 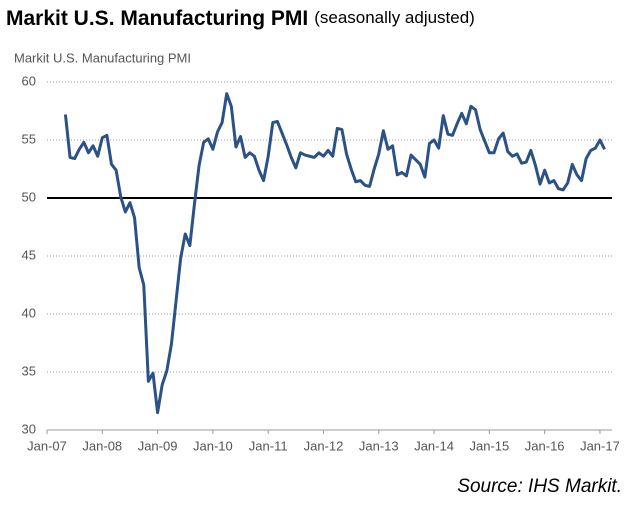 I want to click on chart-title: Markit U.S. Manufacturing PMI, so click(x=157, y=18).